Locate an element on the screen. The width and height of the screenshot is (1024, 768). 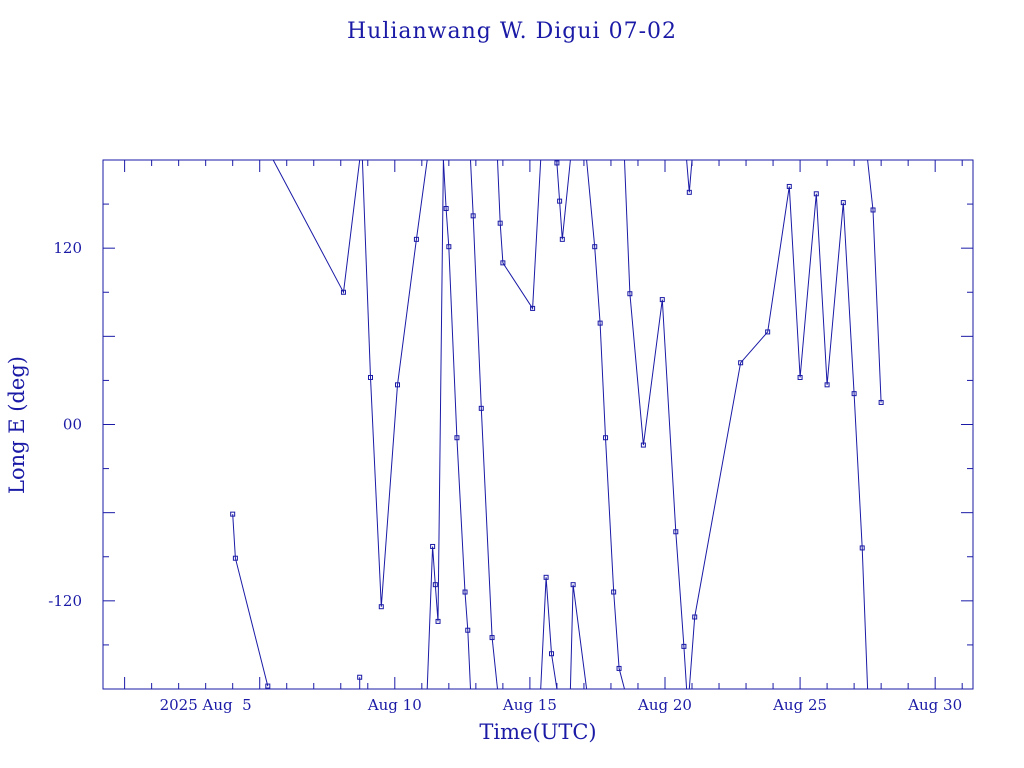
y-tick-label: -120 is located at coordinates (65, 601).